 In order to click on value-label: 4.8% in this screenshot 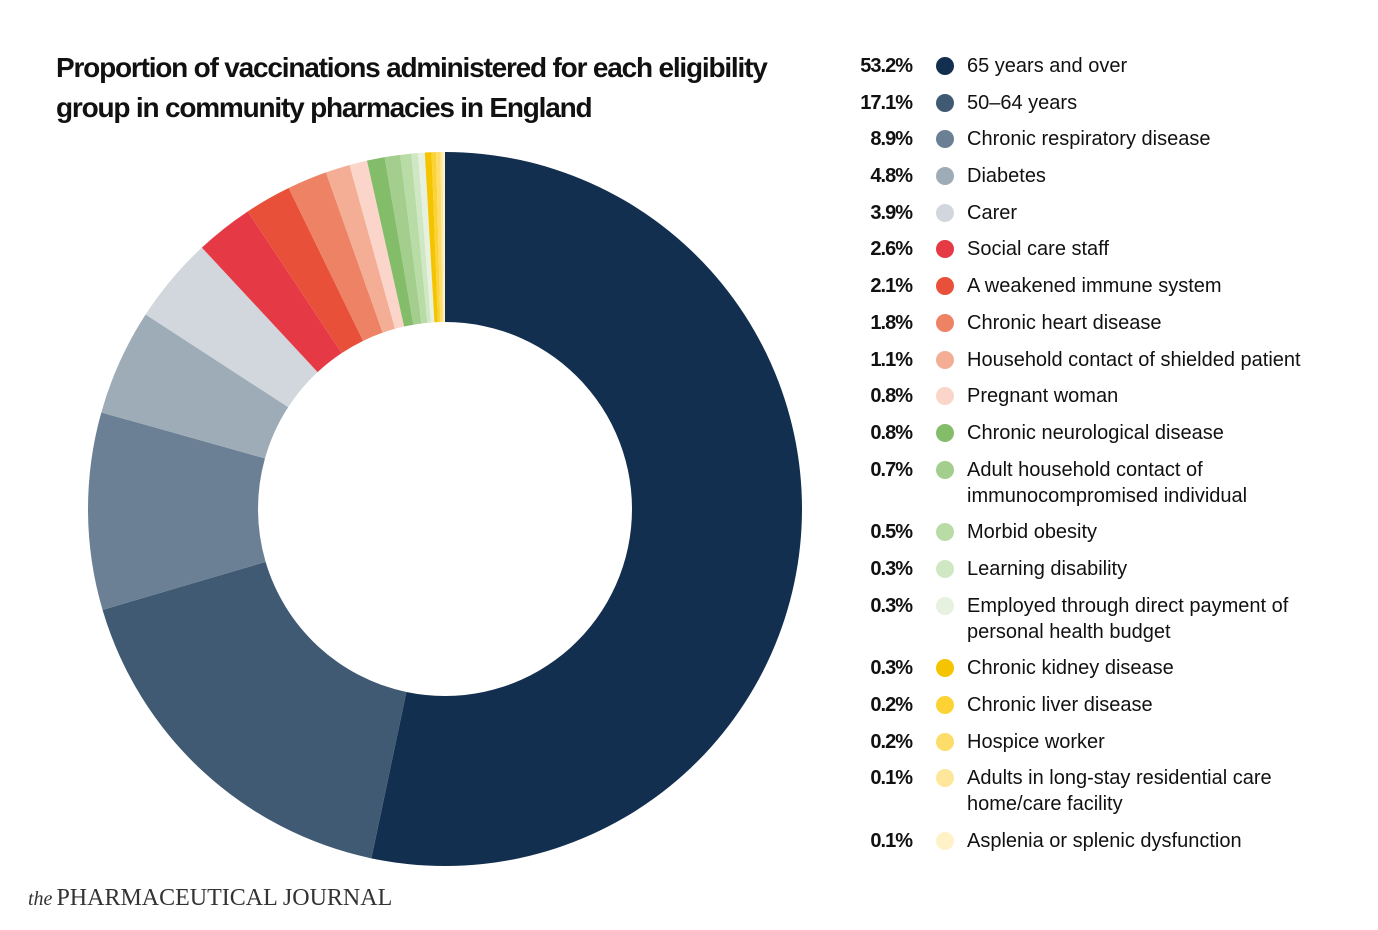, I will do `click(891, 176)`.